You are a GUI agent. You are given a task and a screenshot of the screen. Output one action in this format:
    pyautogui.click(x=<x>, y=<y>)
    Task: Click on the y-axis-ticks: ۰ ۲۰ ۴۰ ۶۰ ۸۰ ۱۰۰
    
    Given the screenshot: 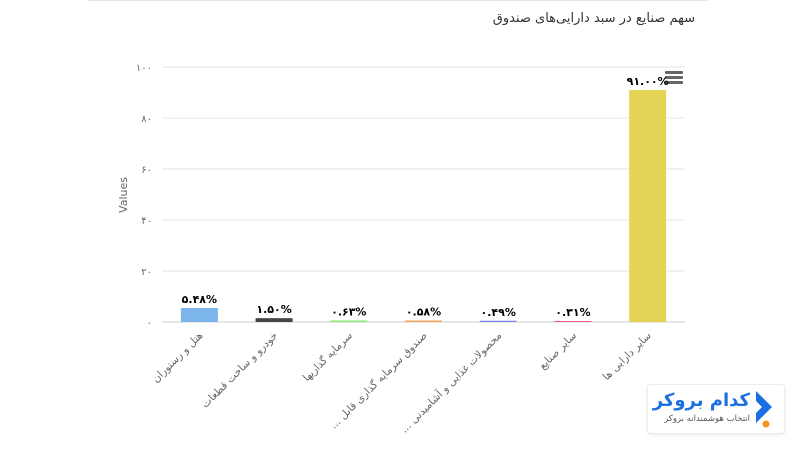 What is the action you would take?
    pyautogui.click(x=144, y=196)
    